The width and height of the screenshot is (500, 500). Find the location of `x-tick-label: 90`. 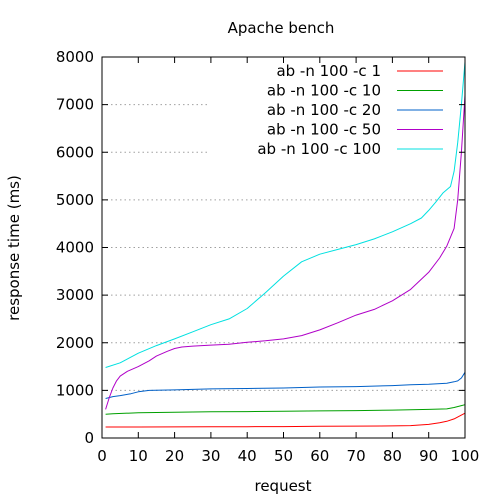

x-tick-label: 90 is located at coordinates (428, 456).